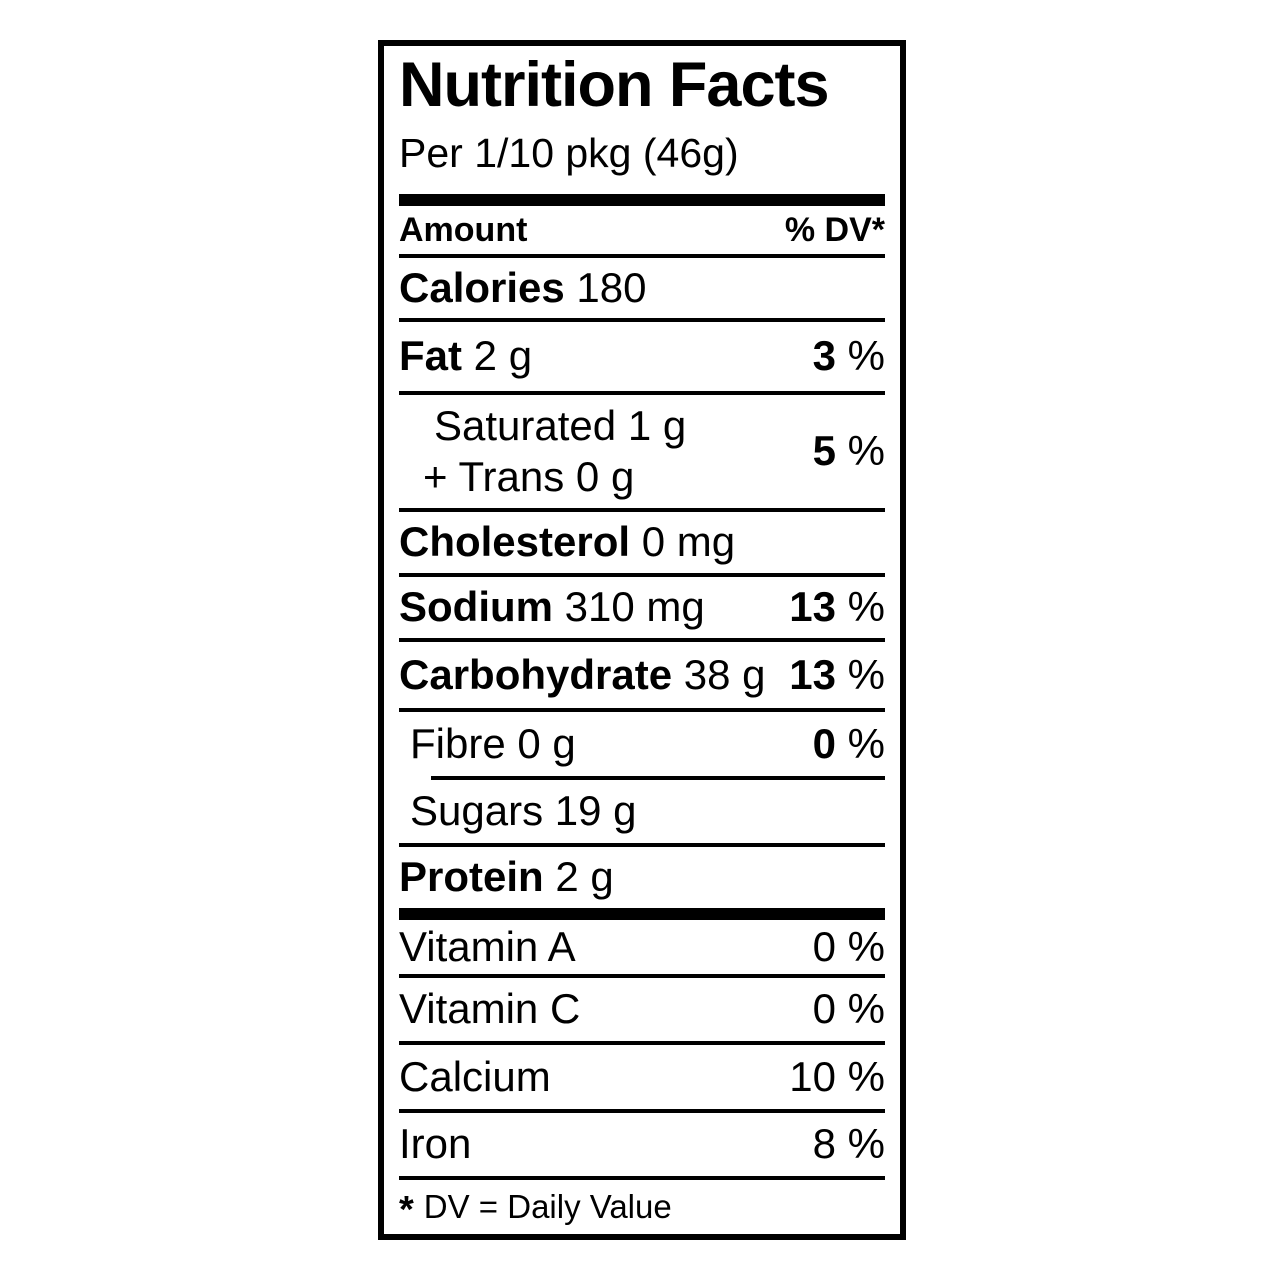 This screenshot has height=1280, width=1280. Describe the element at coordinates (724, 674) in the screenshot. I see `nutrient-amount: 38 g` at that location.